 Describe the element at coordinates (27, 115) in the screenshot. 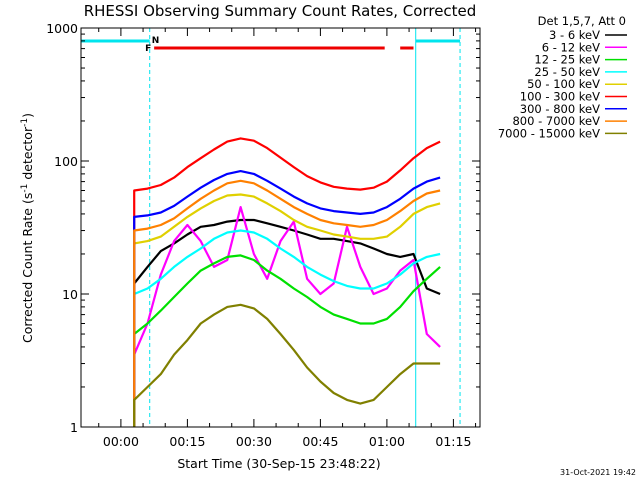

I see `y-axis-label-end: )` at that location.